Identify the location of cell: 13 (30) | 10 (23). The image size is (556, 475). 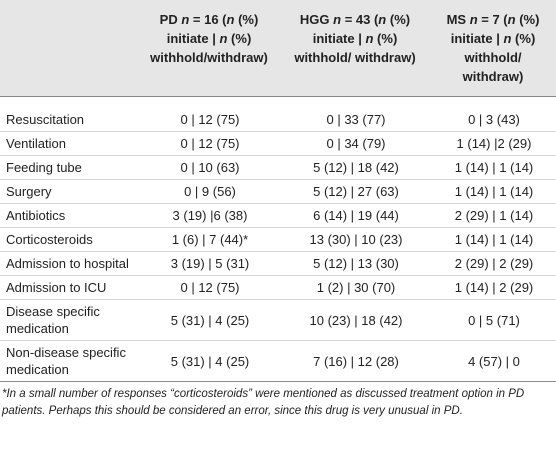
(355, 239).